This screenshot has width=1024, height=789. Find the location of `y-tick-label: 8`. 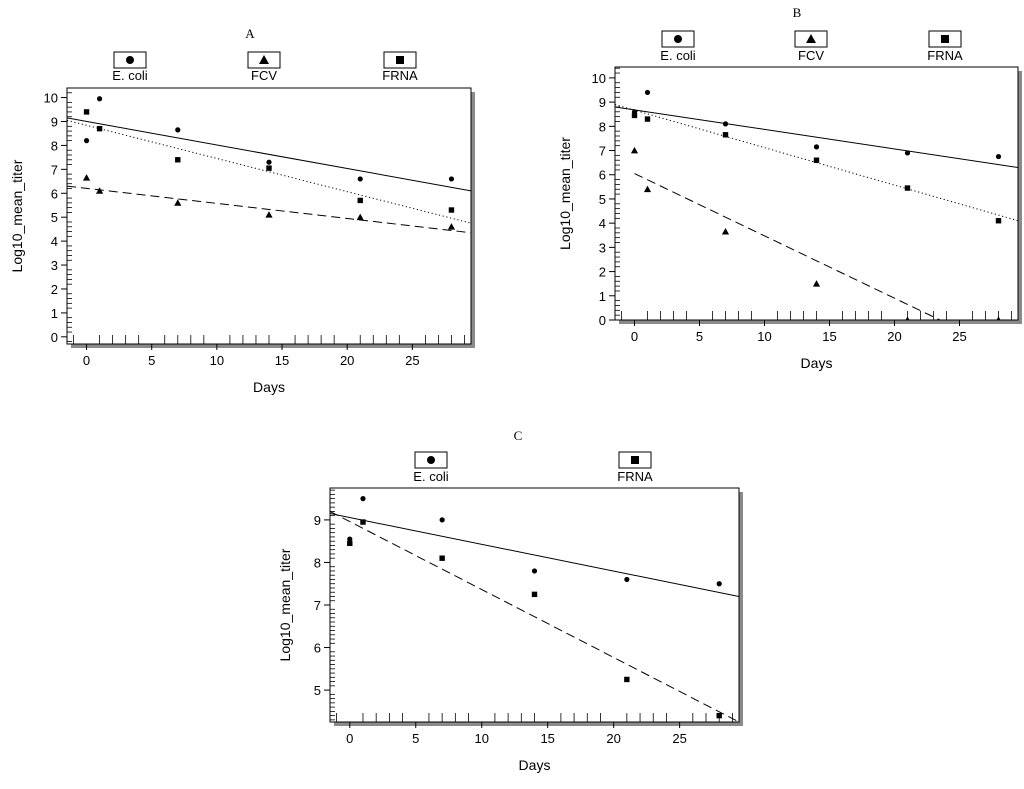

y-tick-label: 8 is located at coordinates (317, 562).